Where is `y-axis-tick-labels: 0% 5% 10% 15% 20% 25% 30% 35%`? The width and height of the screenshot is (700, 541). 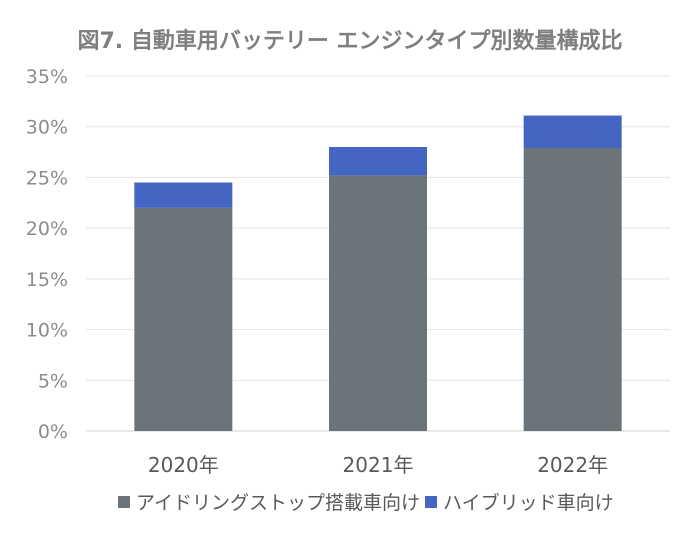
y-axis-tick-labels: 0% 5% 10% 15% 20% 25% 30% 35% is located at coordinates (47, 254).